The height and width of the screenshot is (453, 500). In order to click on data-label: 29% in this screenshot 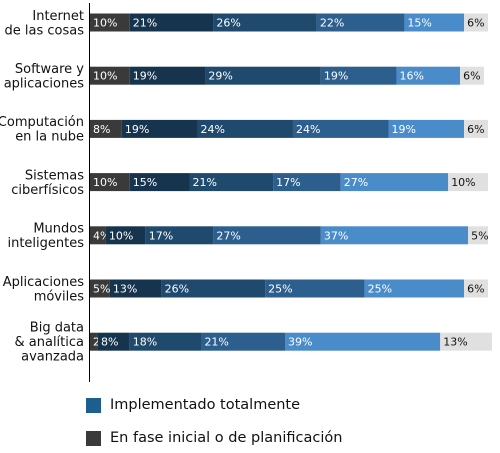, I will do `click(220, 76)`.